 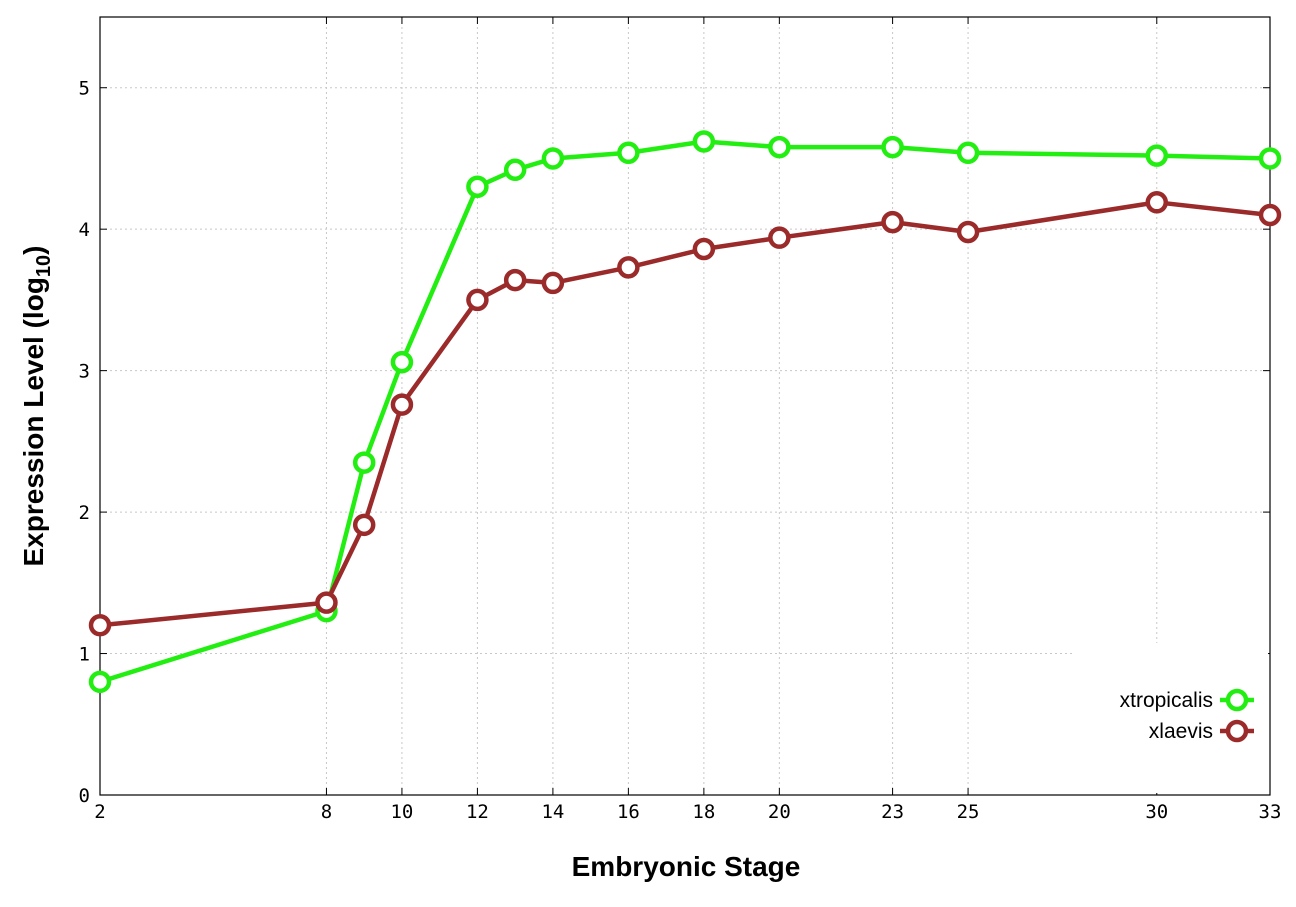 I want to click on y-axis-title-main: Expression Level (log, so click(x=33, y=421).